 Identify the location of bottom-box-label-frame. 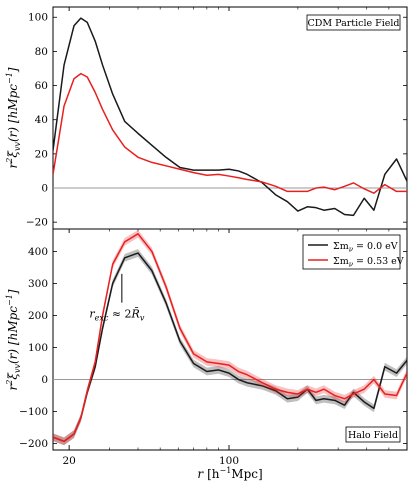
(373, 434).